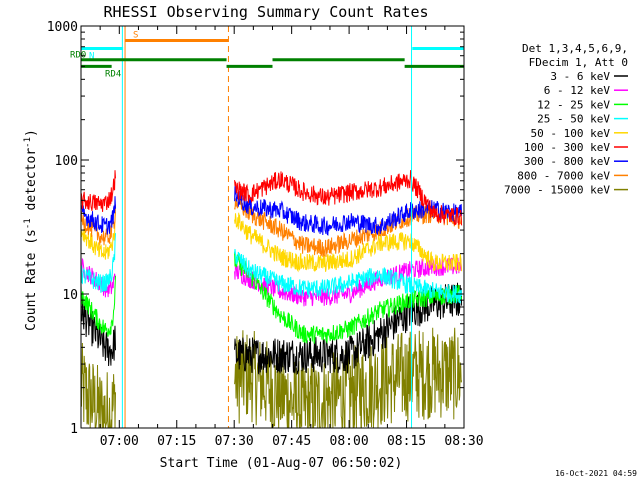 This screenshot has height=484, width=640. Describe the element at coordinates (28, 142) in the screenshot. I see `y-label-sup-2: -1` at that location.